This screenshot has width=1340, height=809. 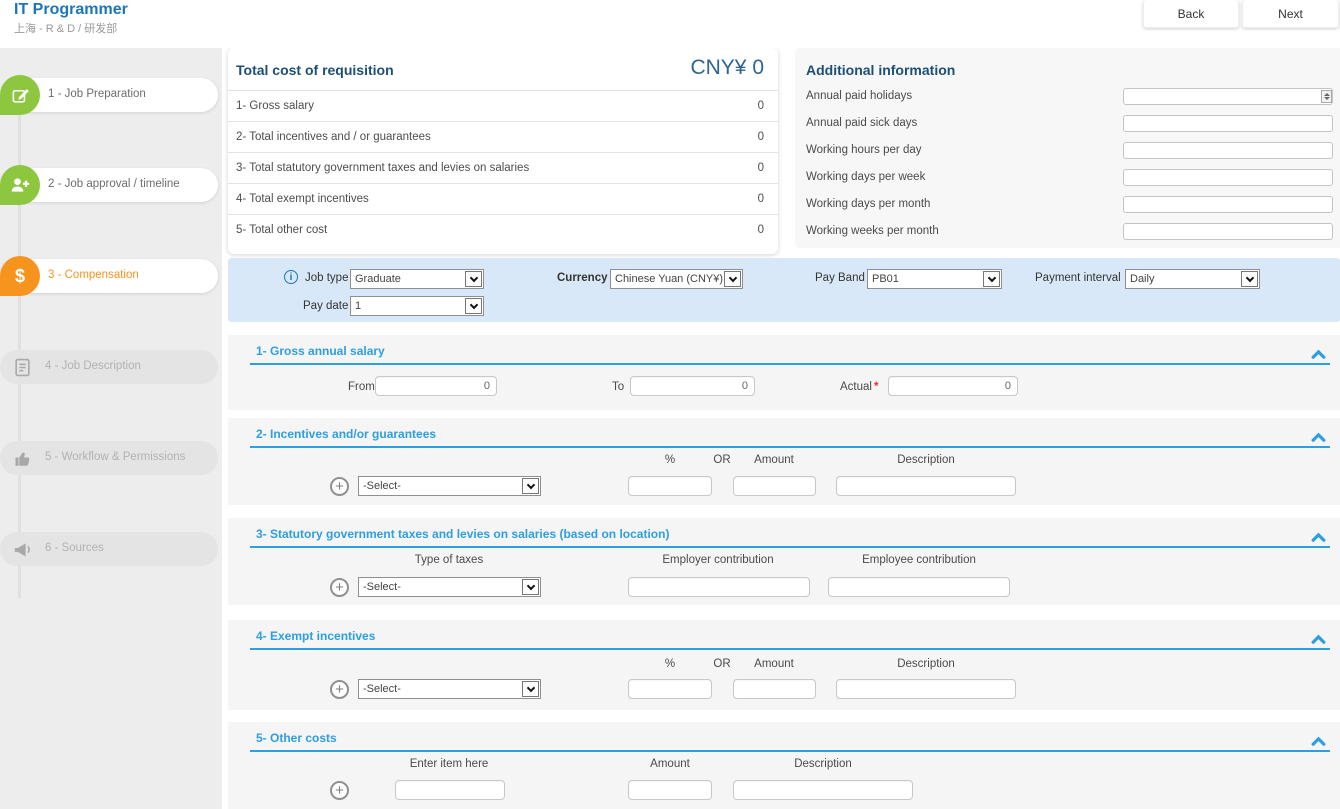 I want to click on salary-to-input, so click(x=692, y=386).